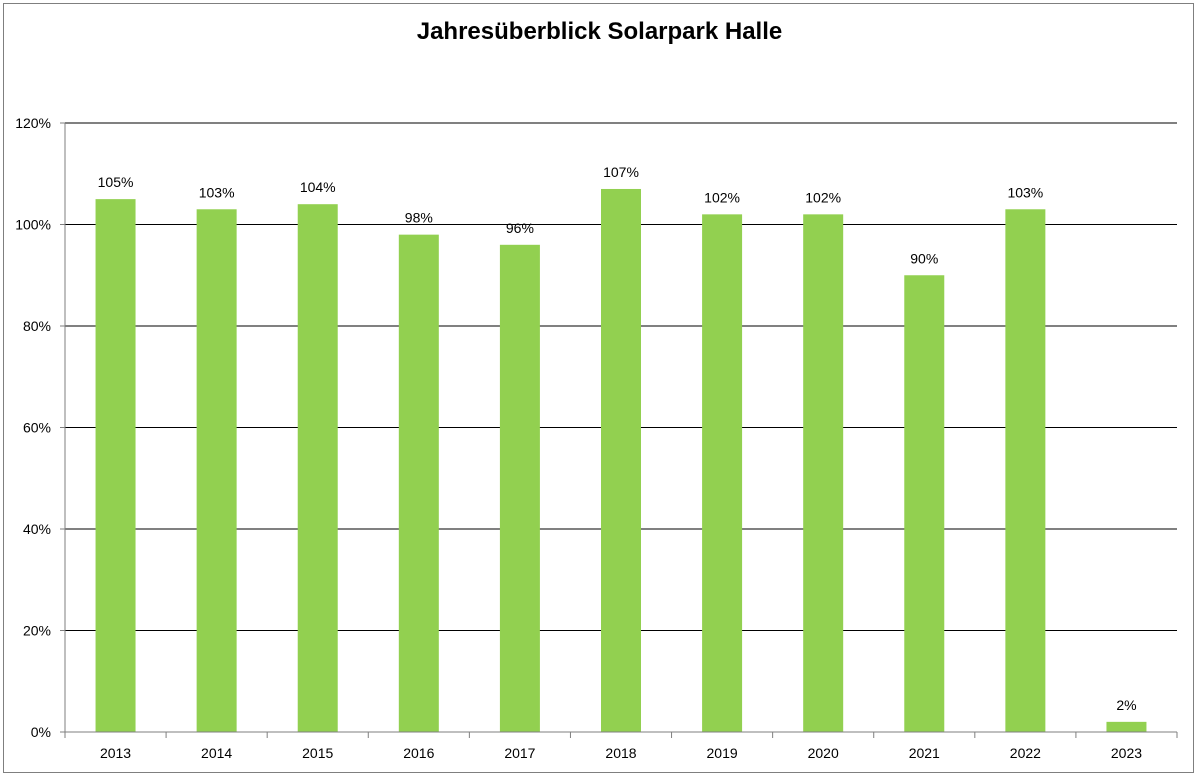 The image size is (1199, 778). What do you see at coordinates (924, 753) in the screenshot?
I see `x-tick-label: 2021` at bounding box center [924, 753].